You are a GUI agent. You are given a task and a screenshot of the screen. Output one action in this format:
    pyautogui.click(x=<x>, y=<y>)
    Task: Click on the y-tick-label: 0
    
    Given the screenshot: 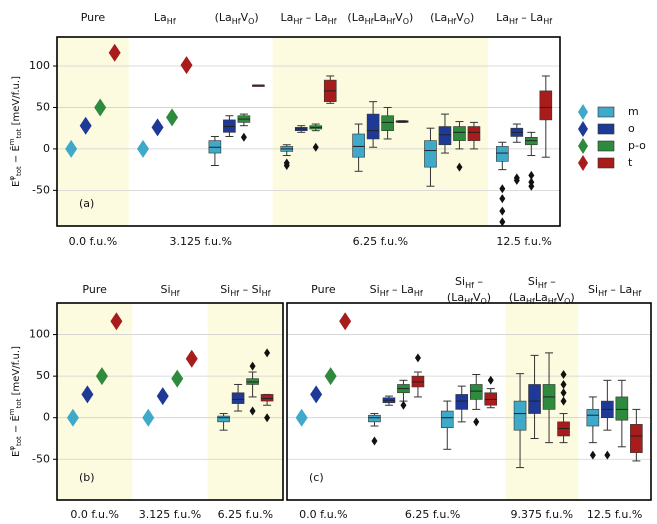 What is the action you would take?
    pyautogui.click(x=46, y=148)
    